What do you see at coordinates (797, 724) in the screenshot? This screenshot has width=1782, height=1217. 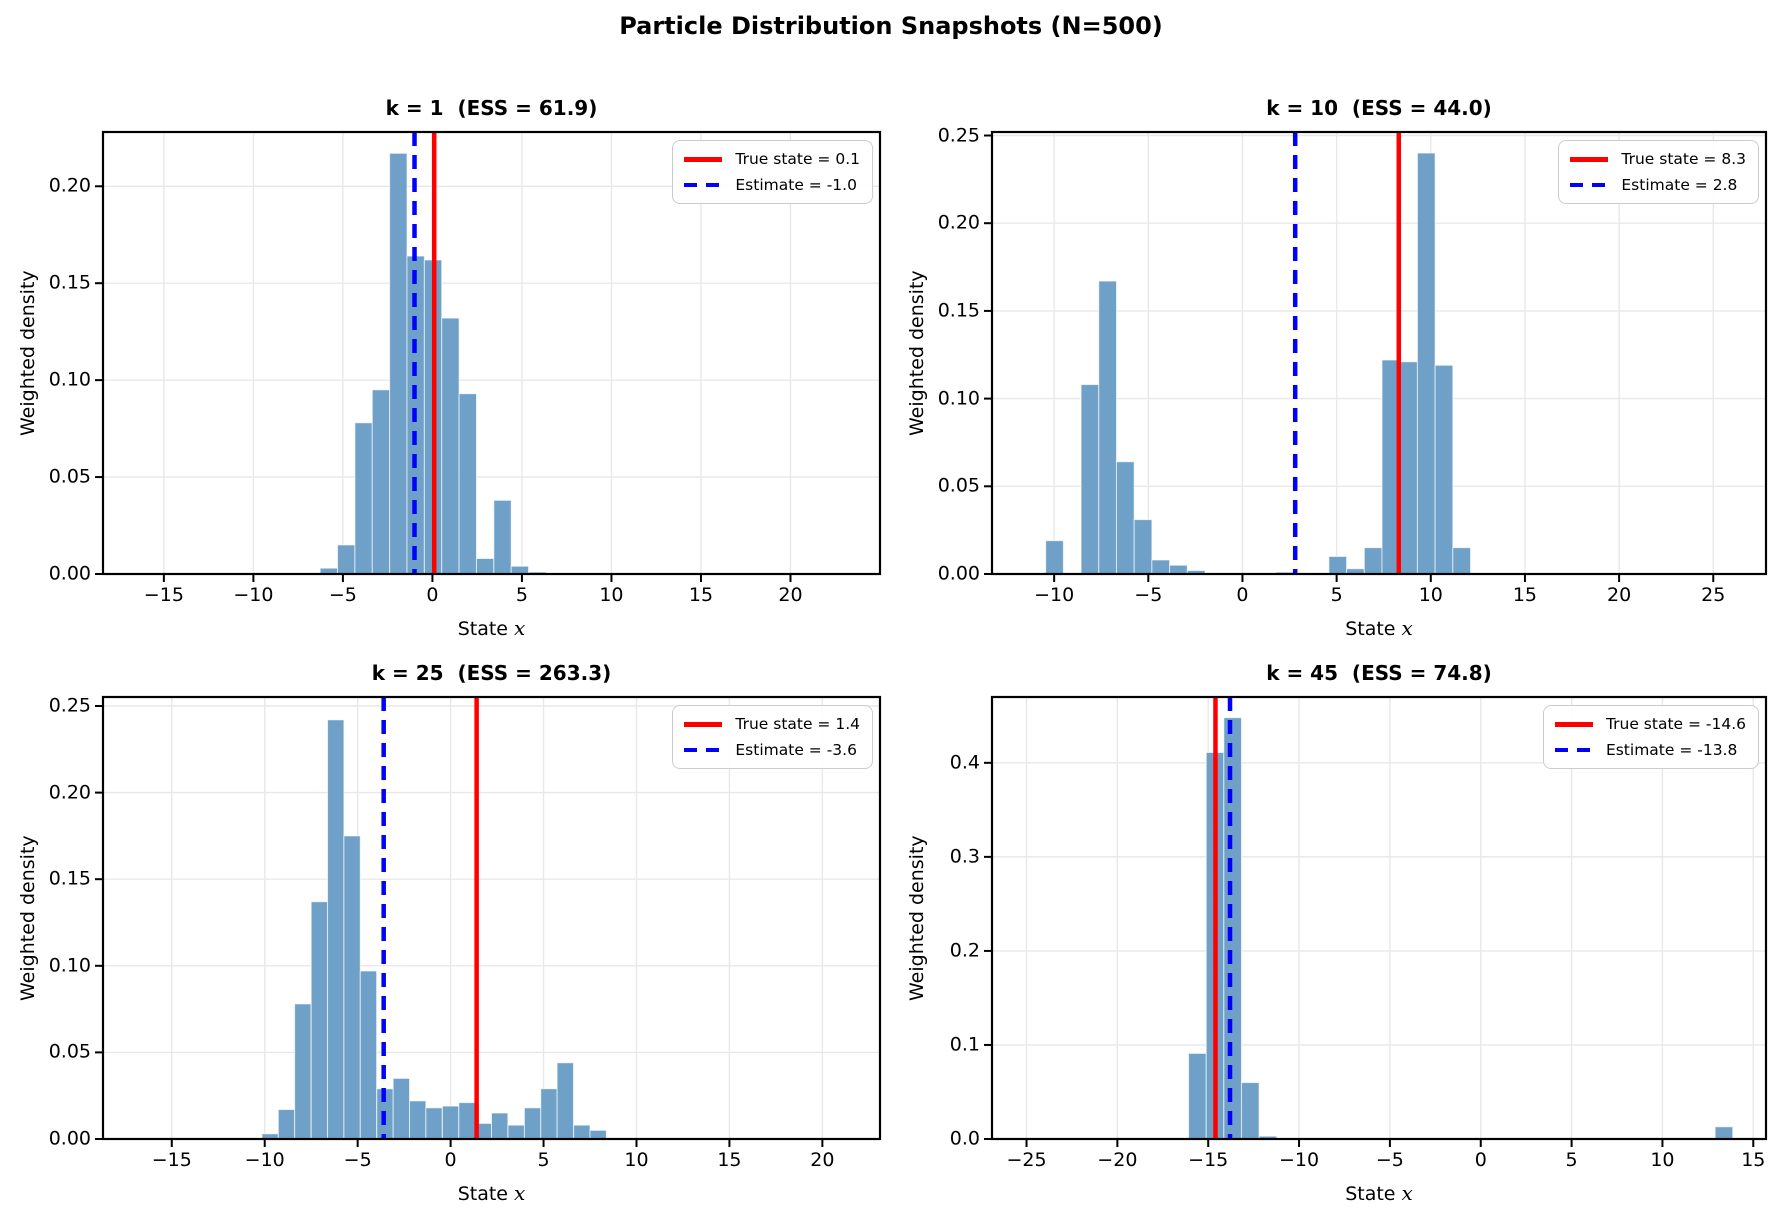 I see `legend-label: True state = 1.4` at bounding box center [797, 724].